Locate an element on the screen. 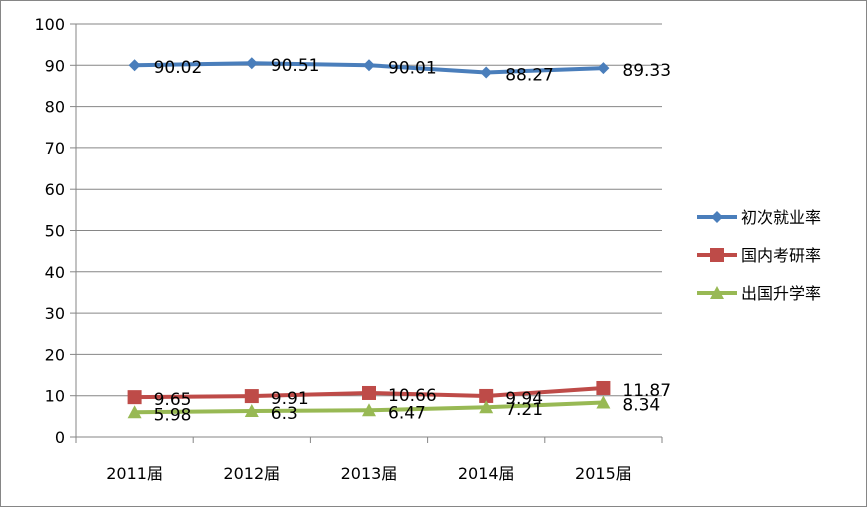  legend-label: 出国升学率 is located at coordinates (781, 293).